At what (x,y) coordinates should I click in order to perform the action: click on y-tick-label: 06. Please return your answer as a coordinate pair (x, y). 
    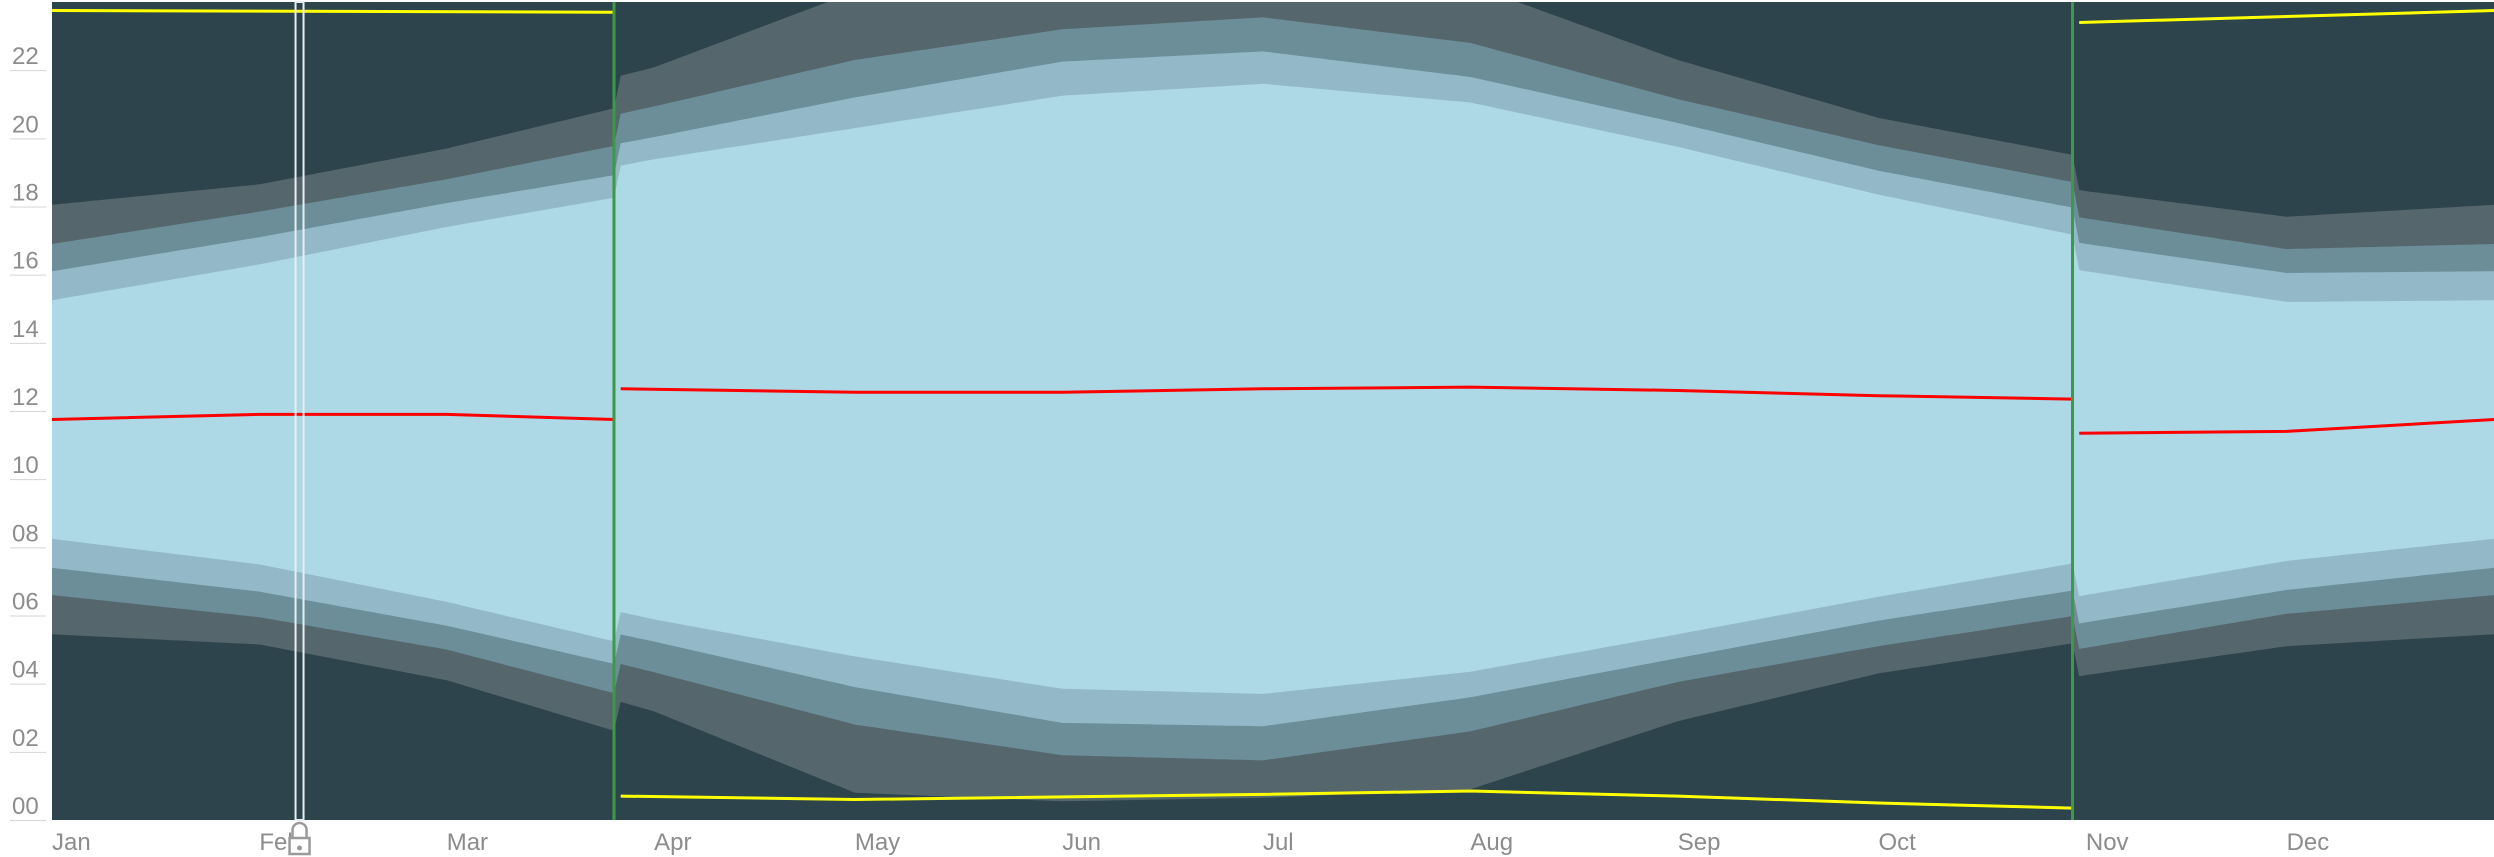
    Looking at the image, I should click on (25, 602).